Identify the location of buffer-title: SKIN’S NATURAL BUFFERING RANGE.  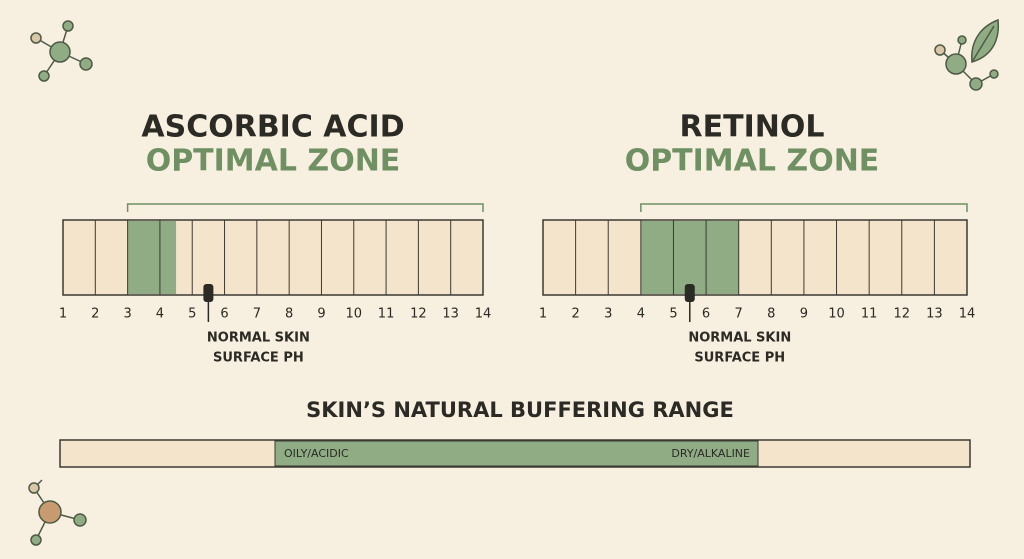
(520, 410).